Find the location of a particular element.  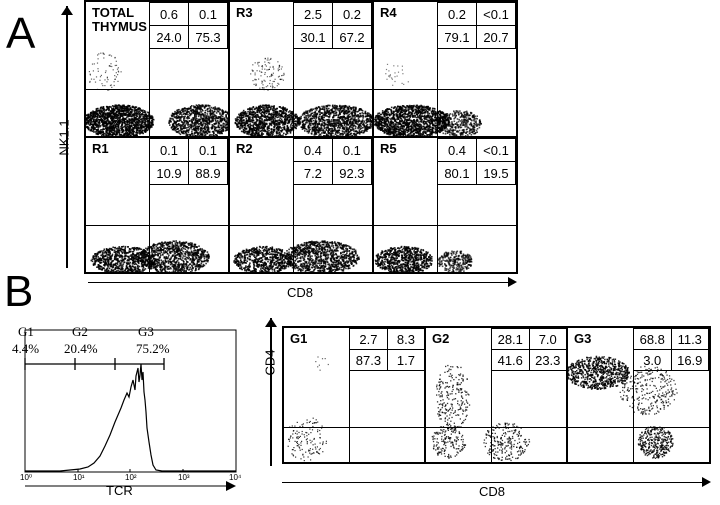

panel-a-letter: A is located at coordinates (20, 34).